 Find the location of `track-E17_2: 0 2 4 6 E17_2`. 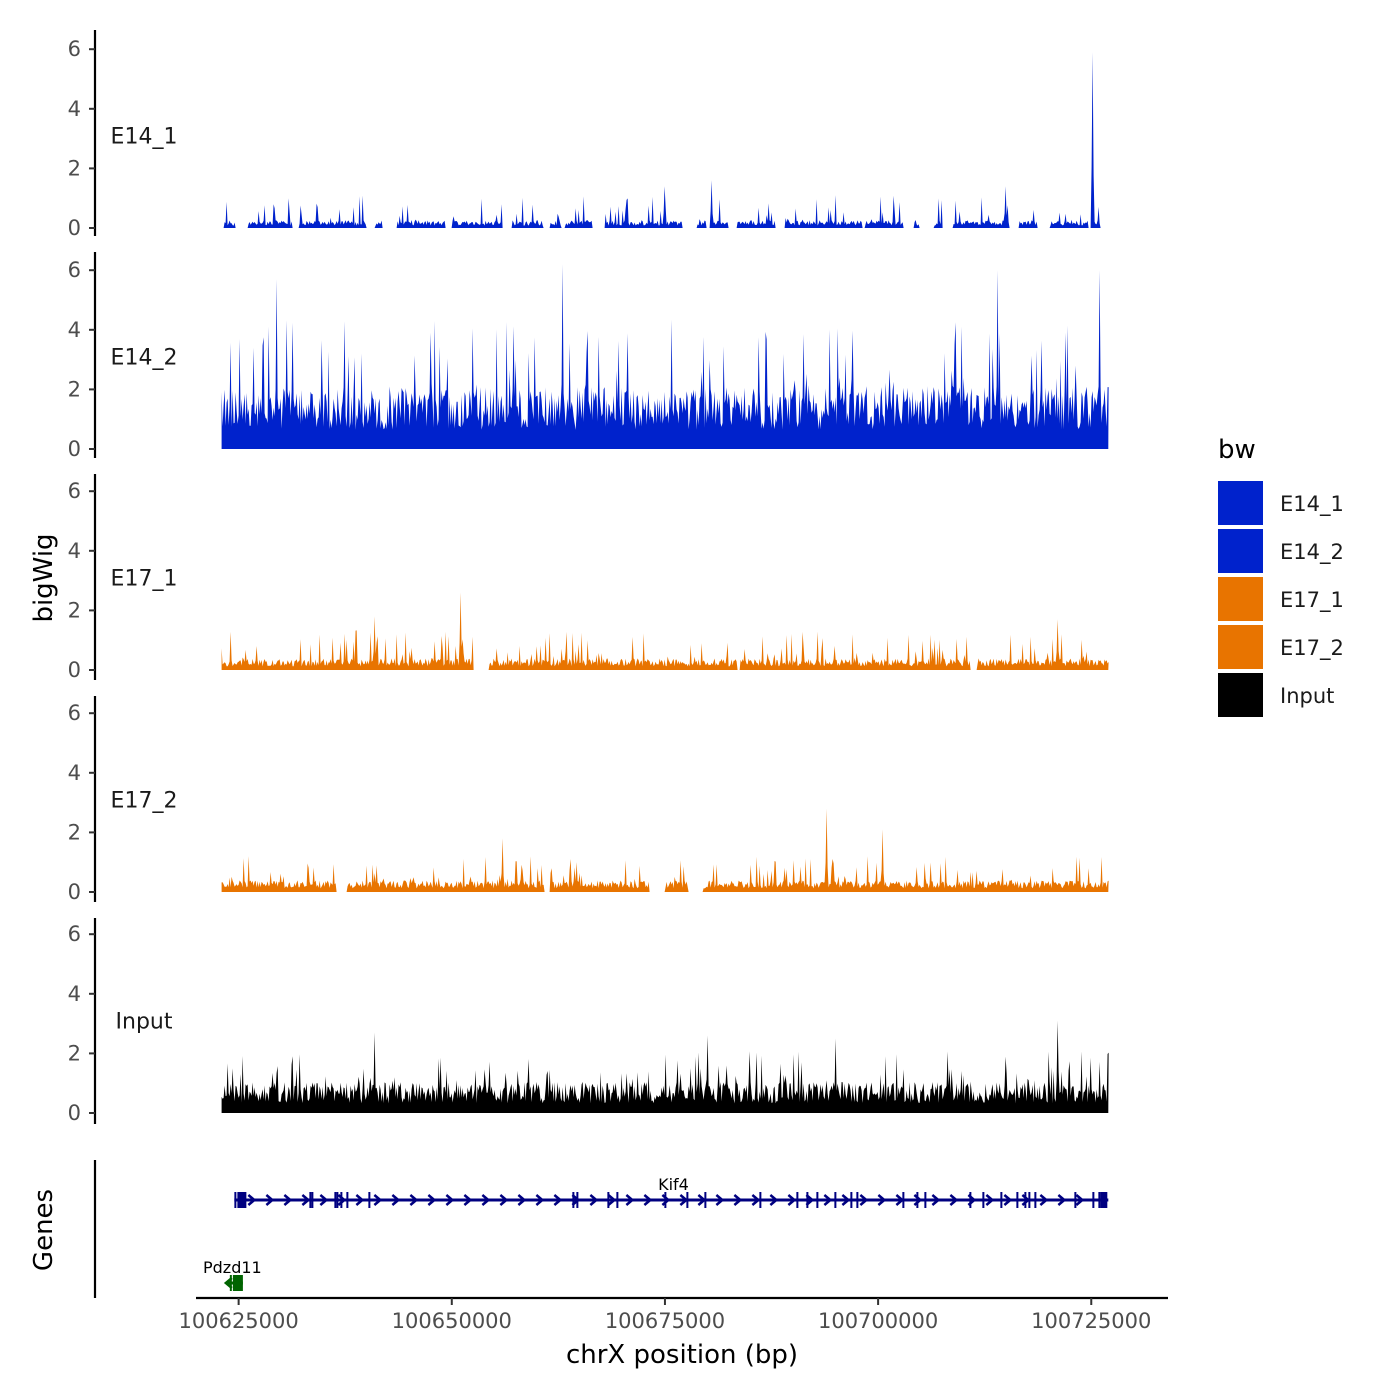

track-E17_2: 0 2 4 6 E17_2 is located at coordinates (588, 800).